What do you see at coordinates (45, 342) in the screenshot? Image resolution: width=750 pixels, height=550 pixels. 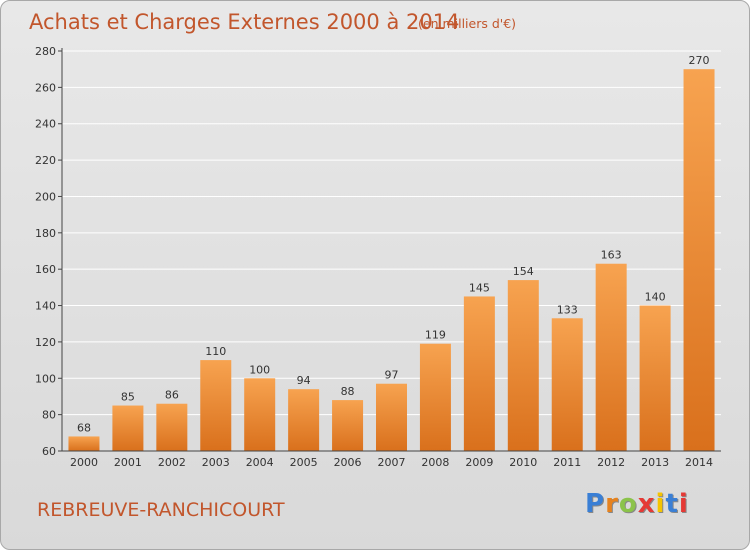 I see `y-tick-label: 120` at bounding box center [45, 342].